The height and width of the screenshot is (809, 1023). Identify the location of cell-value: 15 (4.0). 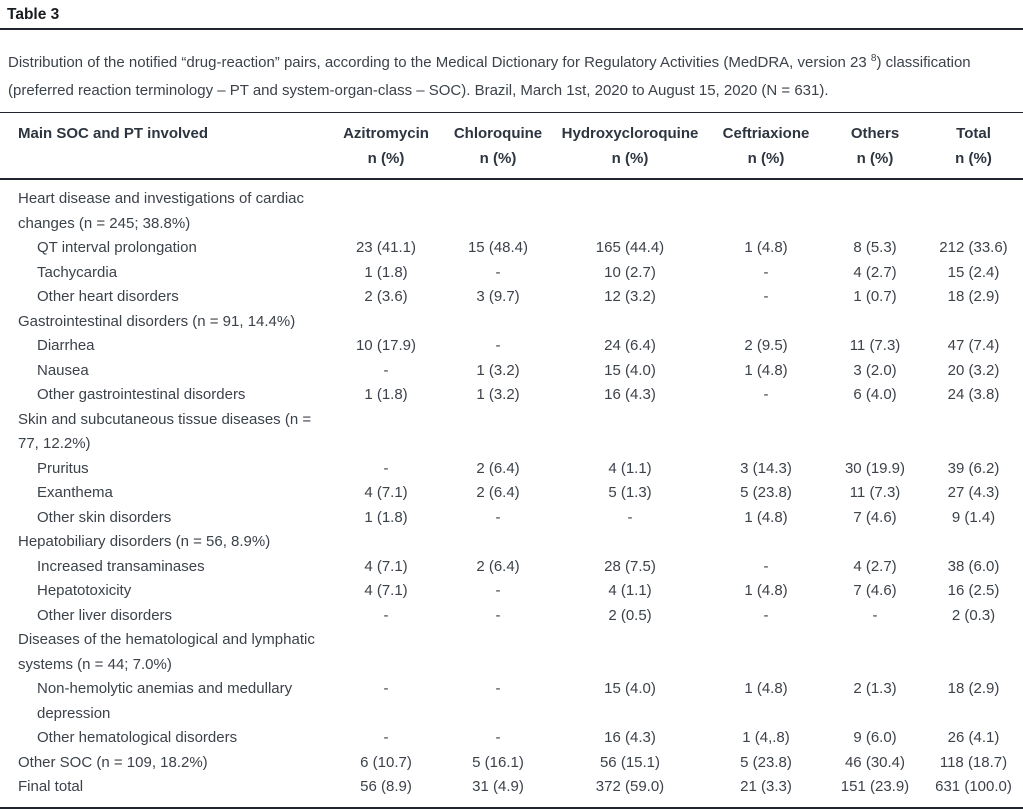
(630, 370).